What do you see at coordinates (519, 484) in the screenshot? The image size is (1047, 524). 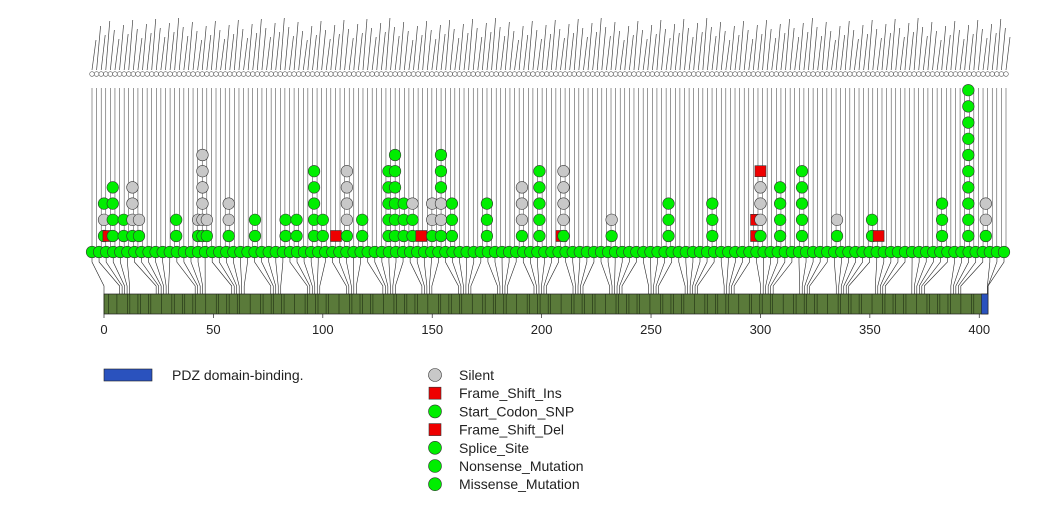 I see `type-legend-label: Missense_Mutation` at bounding box center [519, 484].